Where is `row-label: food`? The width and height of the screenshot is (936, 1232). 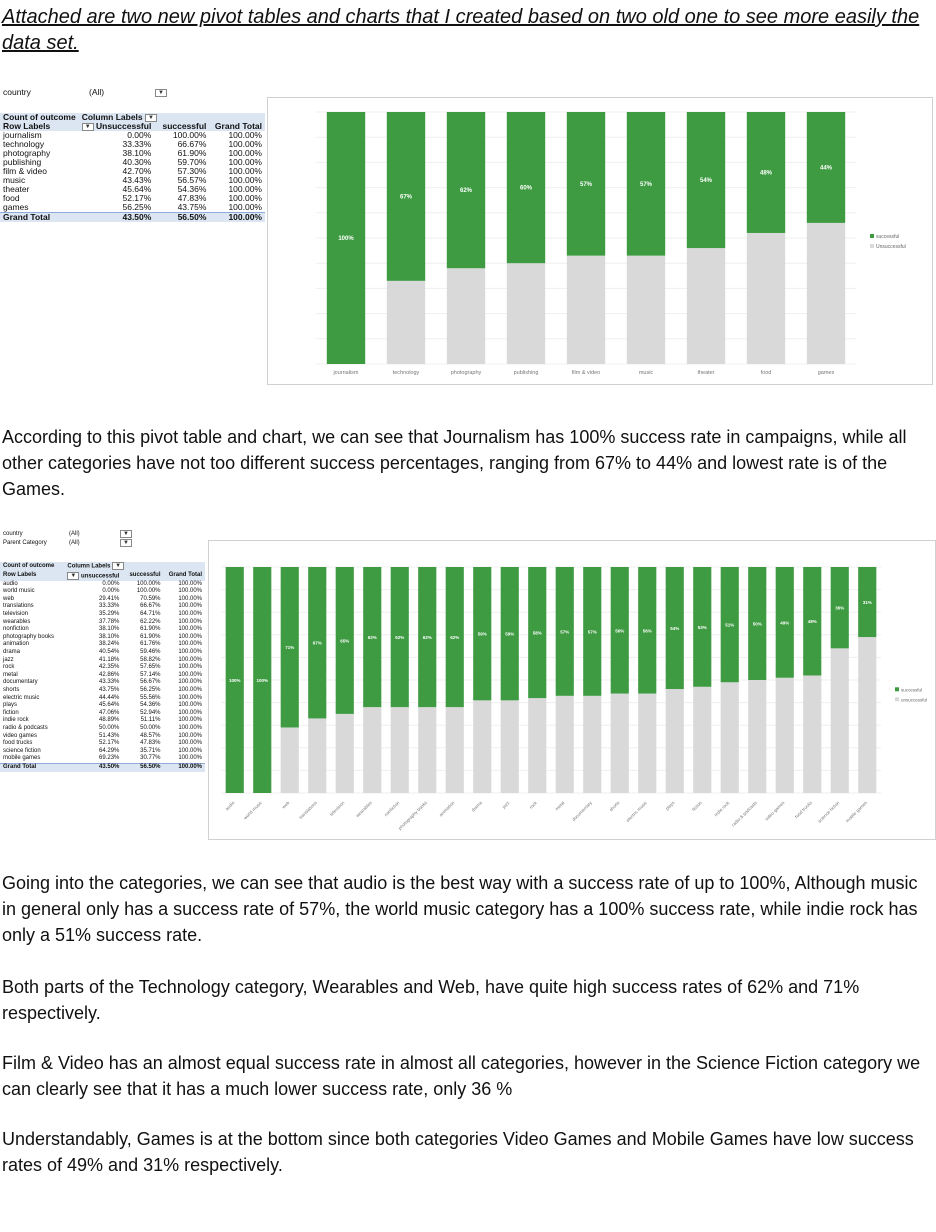 row-label: food is located at coordinates (11, 198).